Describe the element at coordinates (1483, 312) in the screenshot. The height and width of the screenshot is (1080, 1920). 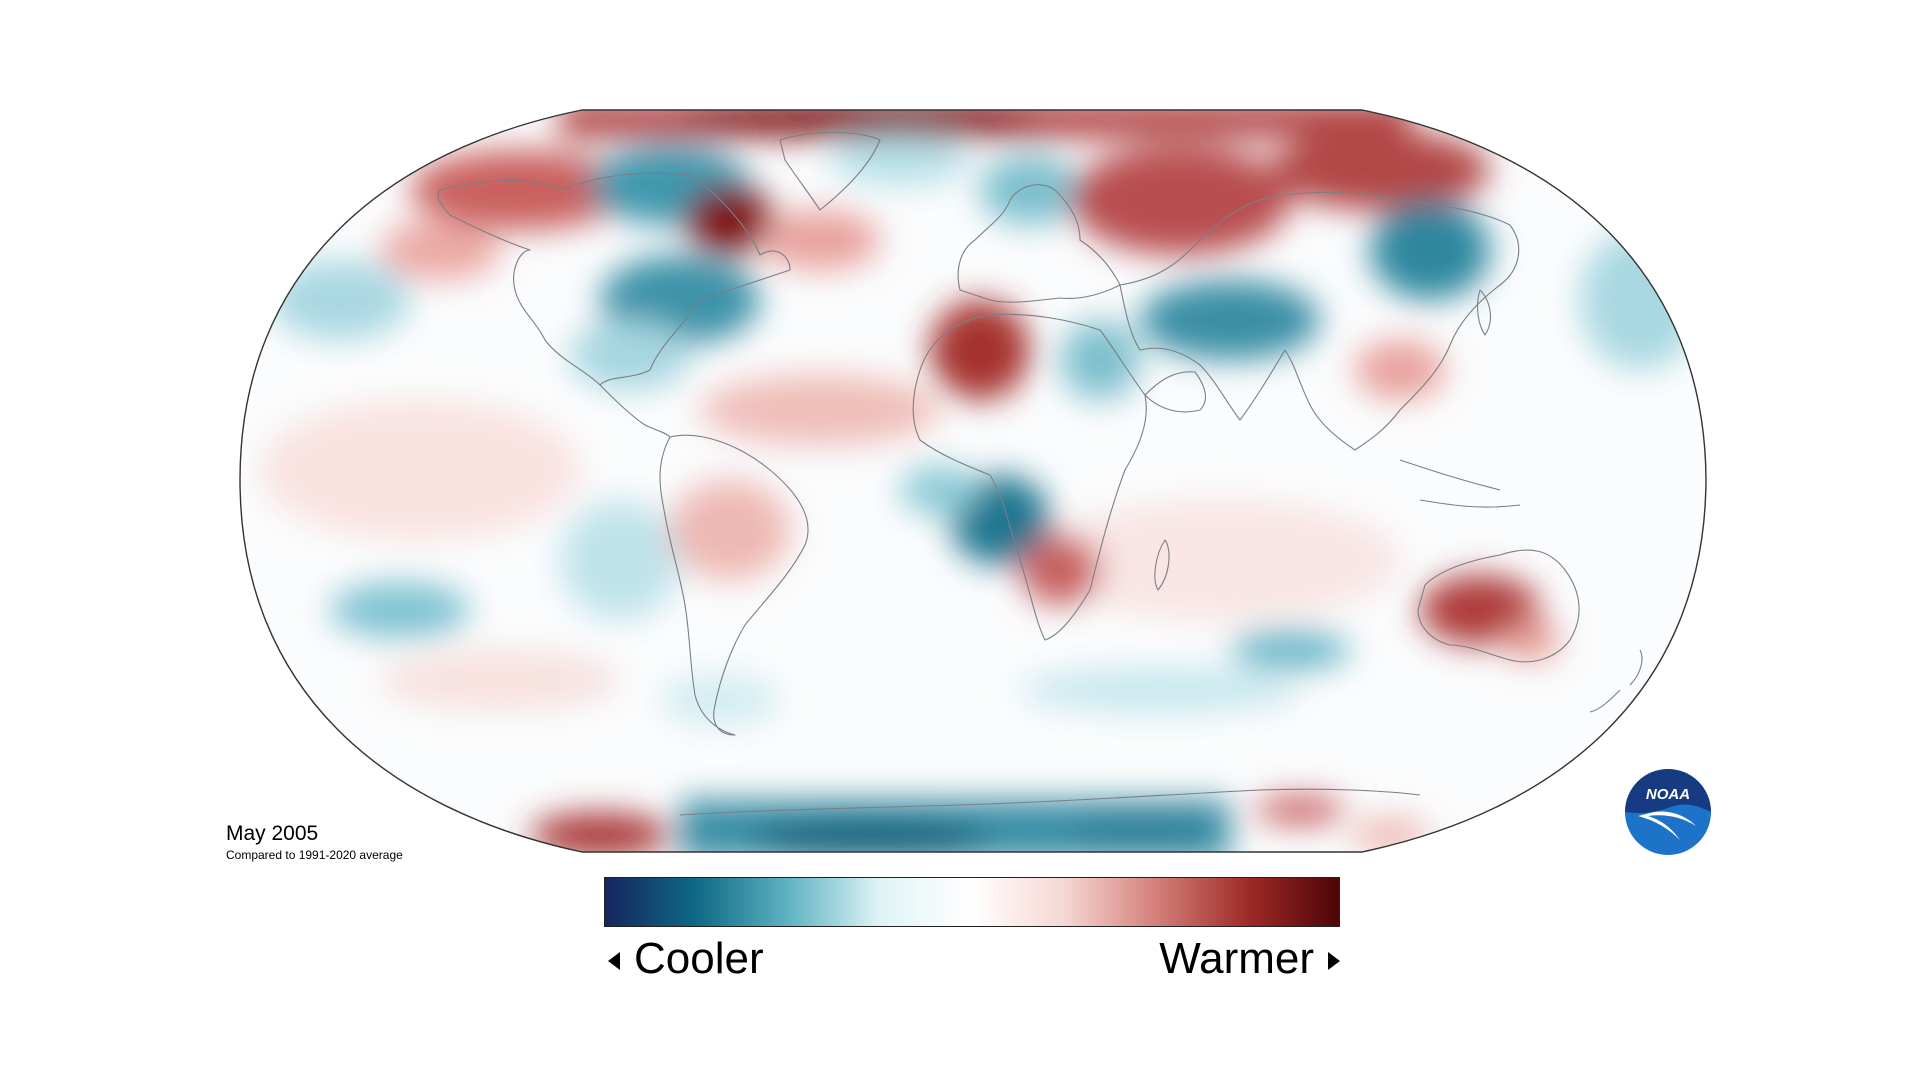
I see `coast-japan` at that location.